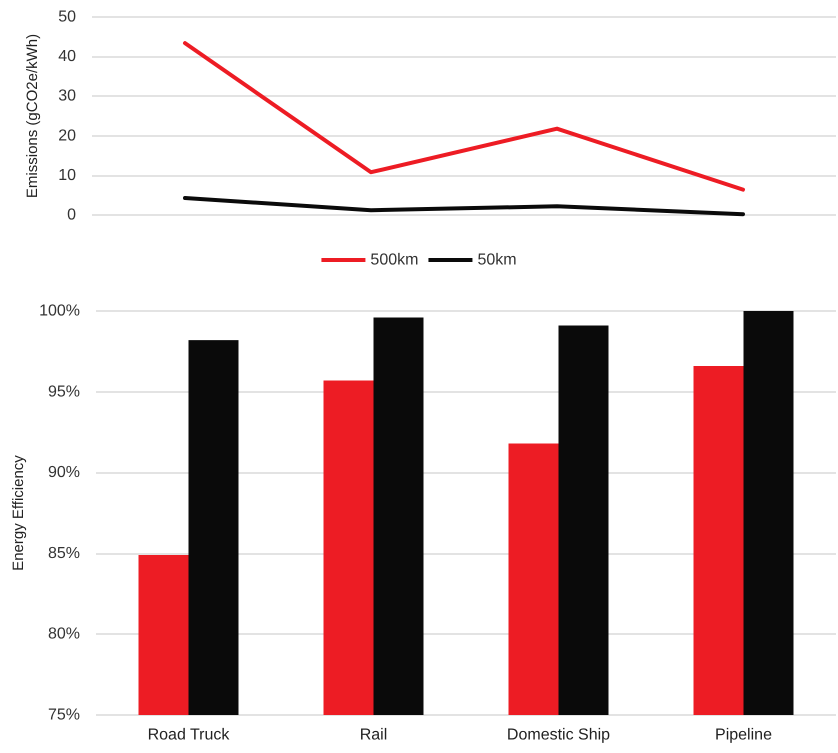 Image resolution: width=838 pixels, height=753 pixels. Describe the element at coordinates (67, 17) in the screenshot. I see `y-tick-label: 50` at that location.